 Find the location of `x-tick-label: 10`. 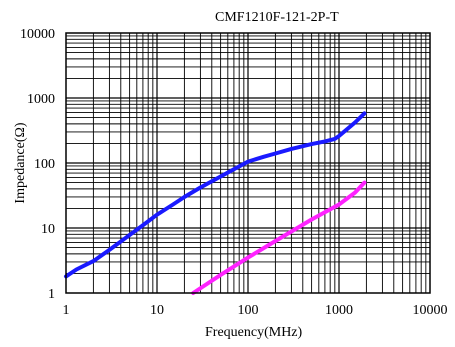

x-tick-label: 10 is located at coordinates (157, 310).